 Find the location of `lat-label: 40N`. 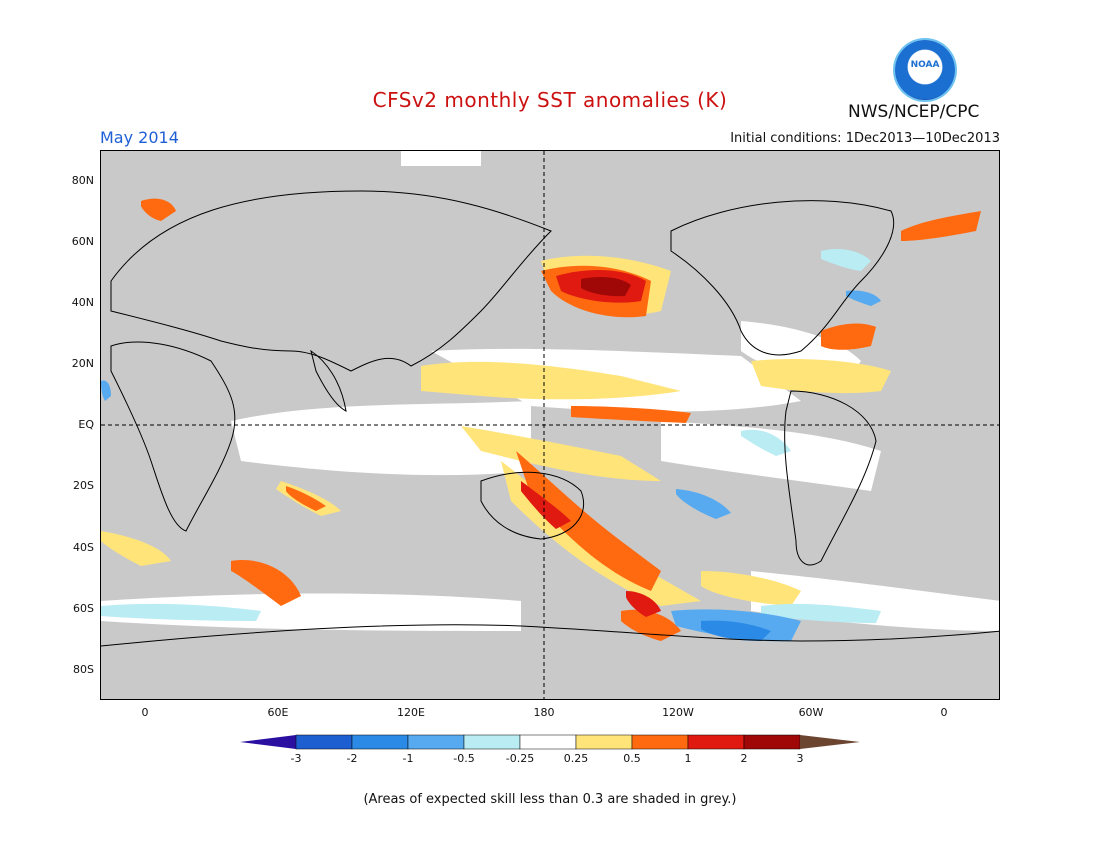

lat-label: 40N is located at coordinates (82, 302).